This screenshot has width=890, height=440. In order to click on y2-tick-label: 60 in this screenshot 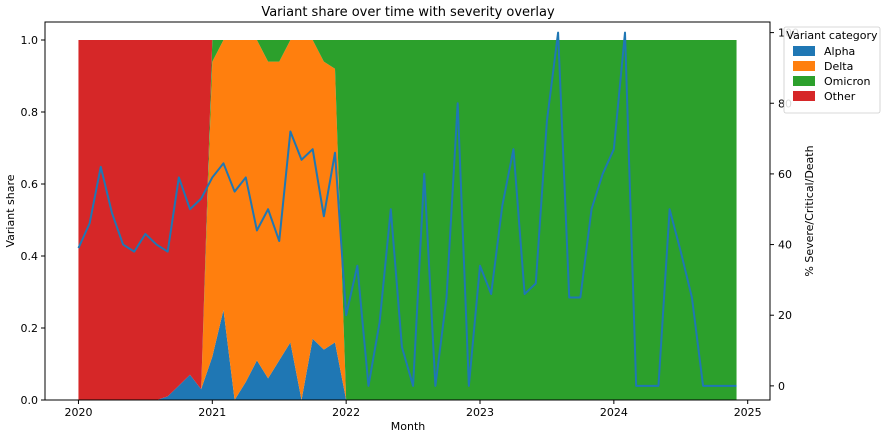, I will do `click(785, 174)`.